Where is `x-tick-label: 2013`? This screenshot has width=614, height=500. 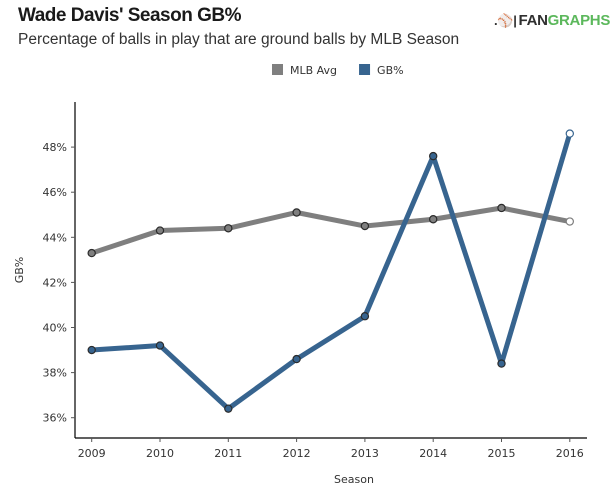
x-tick-label: 2013 is located at coordinates (365, 453).